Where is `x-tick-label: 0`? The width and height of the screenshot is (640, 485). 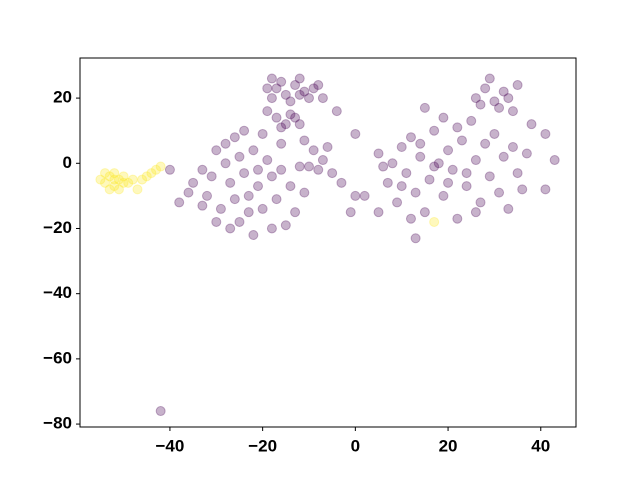
x-tick-label: 0 is located at coordinates (355, 445).